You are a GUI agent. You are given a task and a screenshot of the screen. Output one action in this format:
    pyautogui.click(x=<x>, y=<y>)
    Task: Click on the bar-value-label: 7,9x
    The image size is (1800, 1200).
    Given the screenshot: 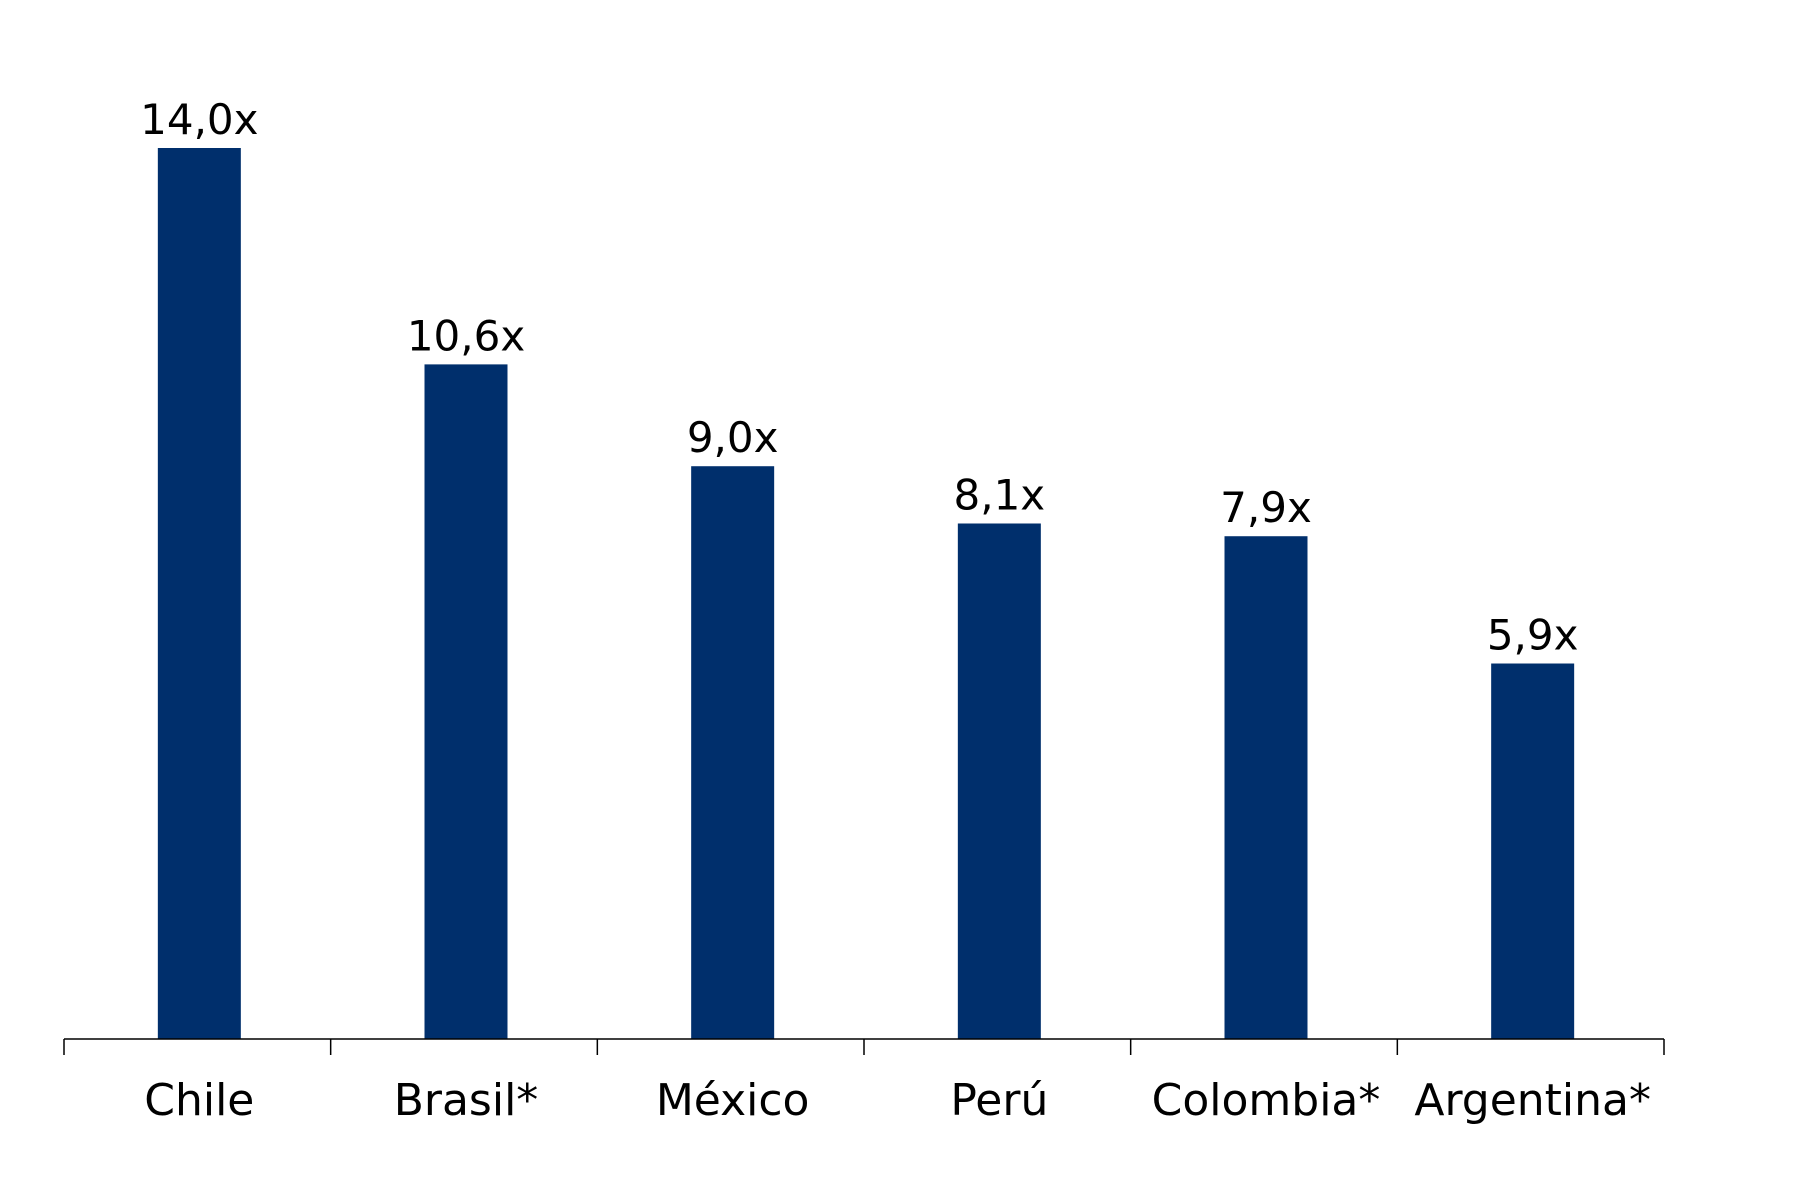 What is the action you would take?
    pyautogui.click(x=1266, y=507)
    